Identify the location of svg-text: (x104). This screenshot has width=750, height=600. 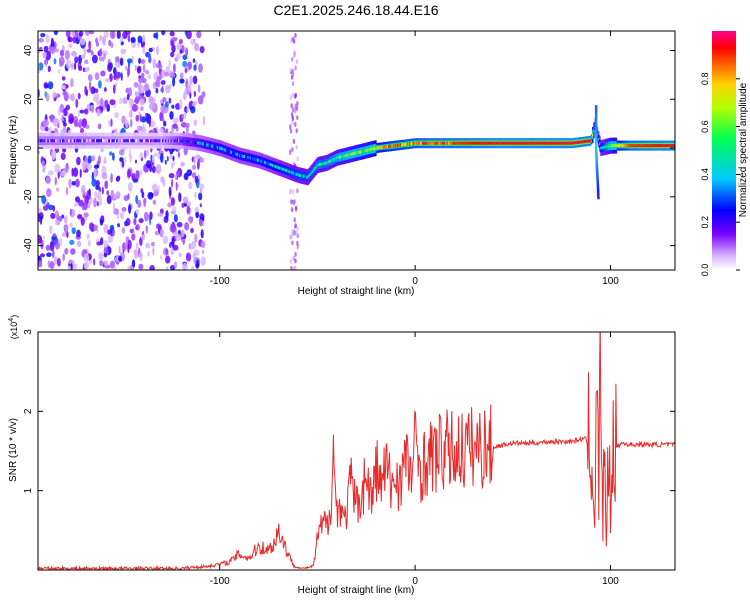
(13, 327).